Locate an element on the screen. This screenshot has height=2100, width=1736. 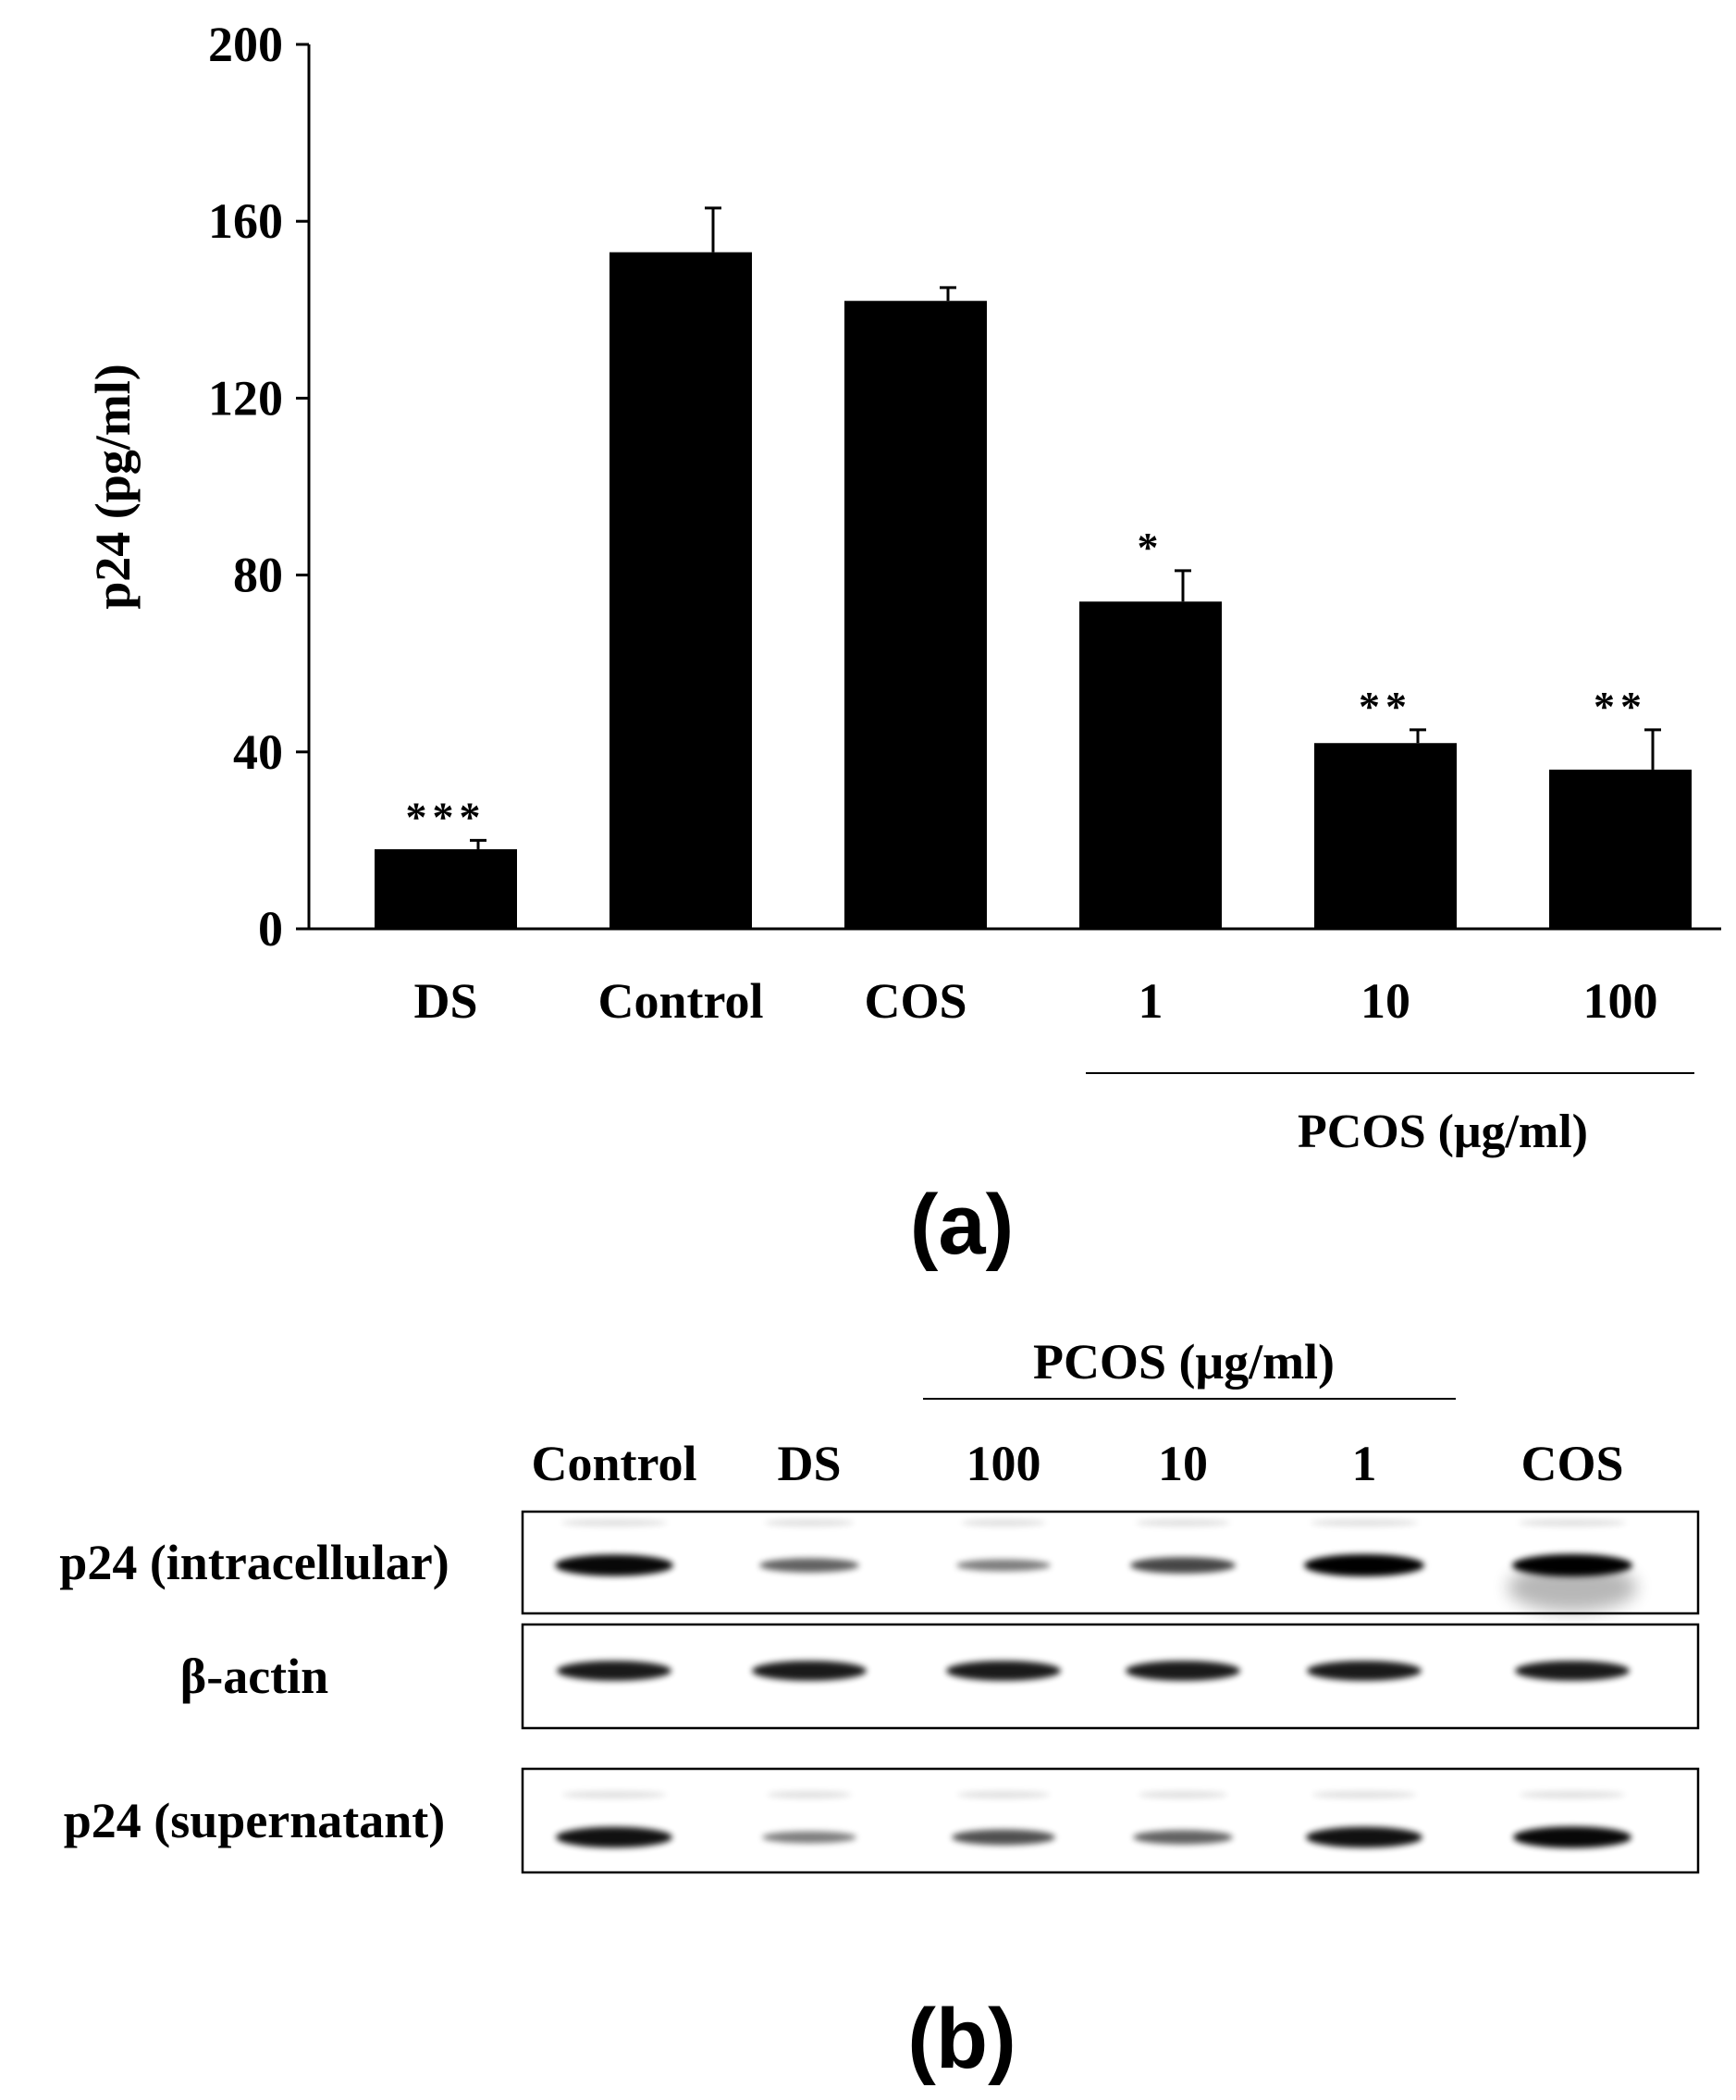
lane-label: DS is located at coordinates (809, 1463).